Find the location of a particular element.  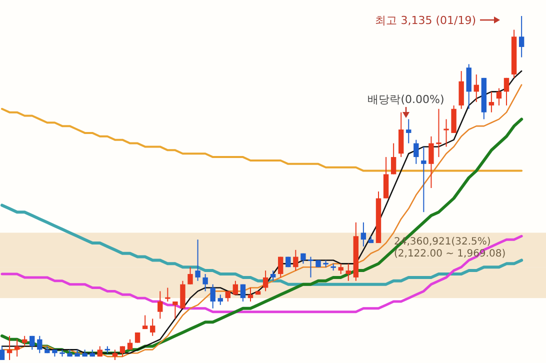

annotation: 배당락(0.00%) is located at coordinates (406, 99).